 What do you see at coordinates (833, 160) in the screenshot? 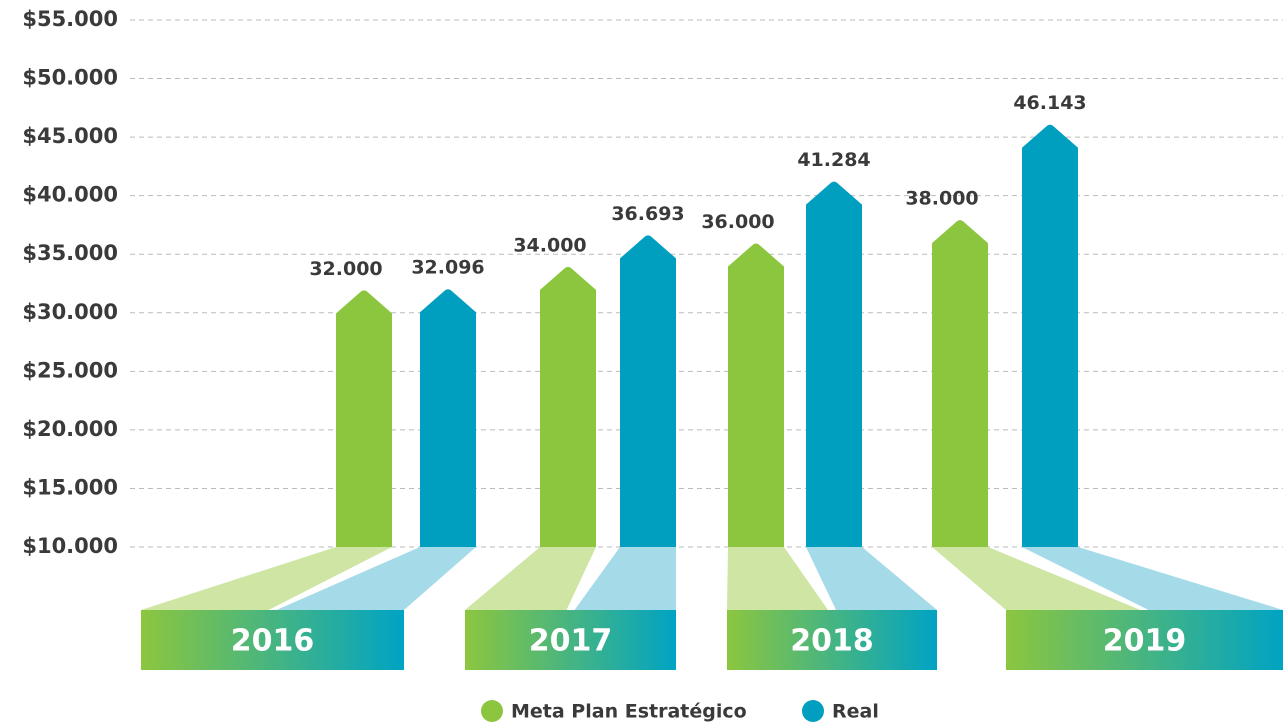
I see `data-label: 41.284` at bounding box center [833, 160].